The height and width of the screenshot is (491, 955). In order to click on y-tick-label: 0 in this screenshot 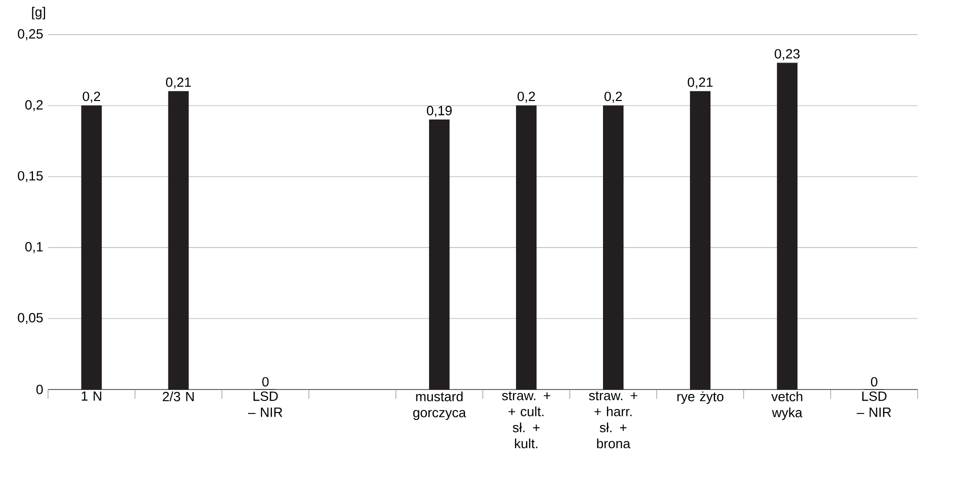, I will do `click(39, 389)`.